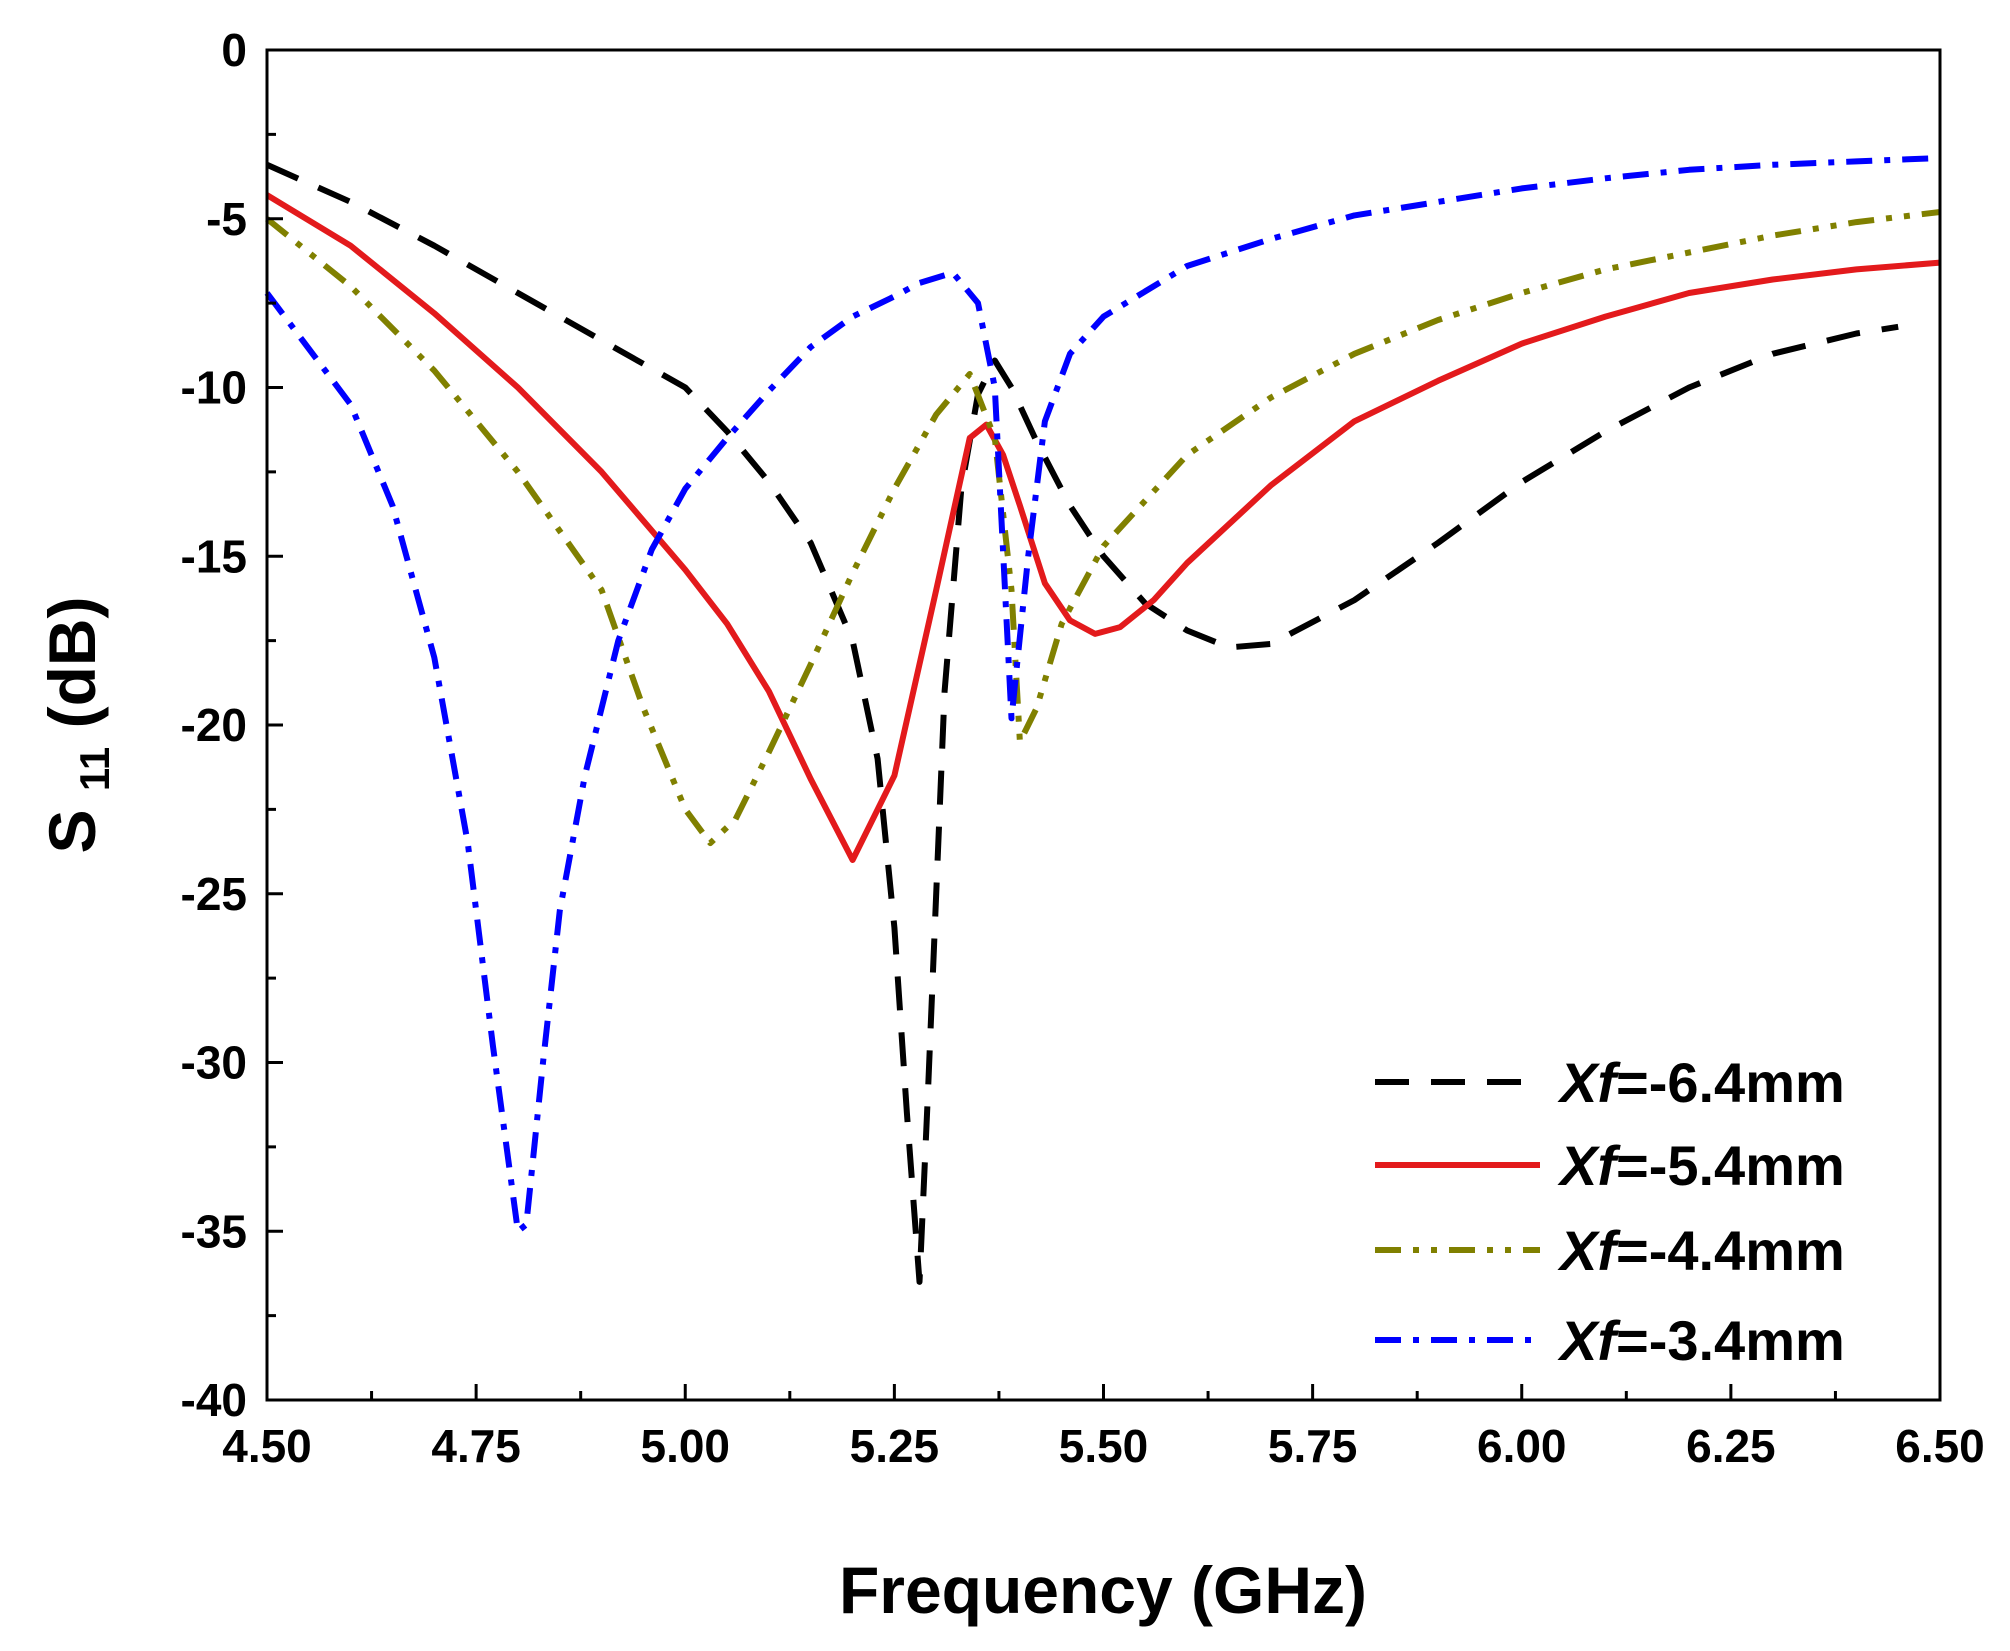  What do you see at coordinates (214, 1231) in the screenshot?
I see `y-tick-label: -35` at bounding box center [214, 1231].